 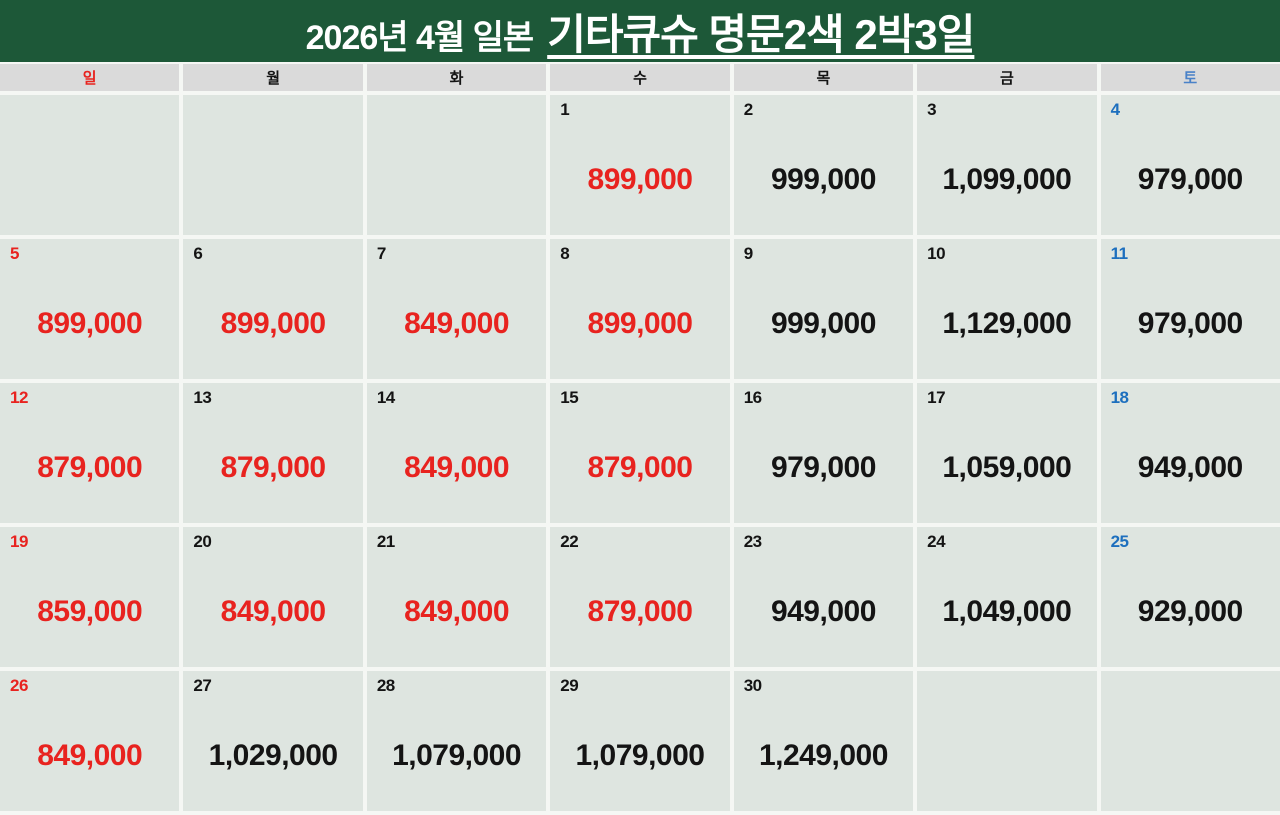 I want to click on day-number: 25, so click(x=1119, y=541).